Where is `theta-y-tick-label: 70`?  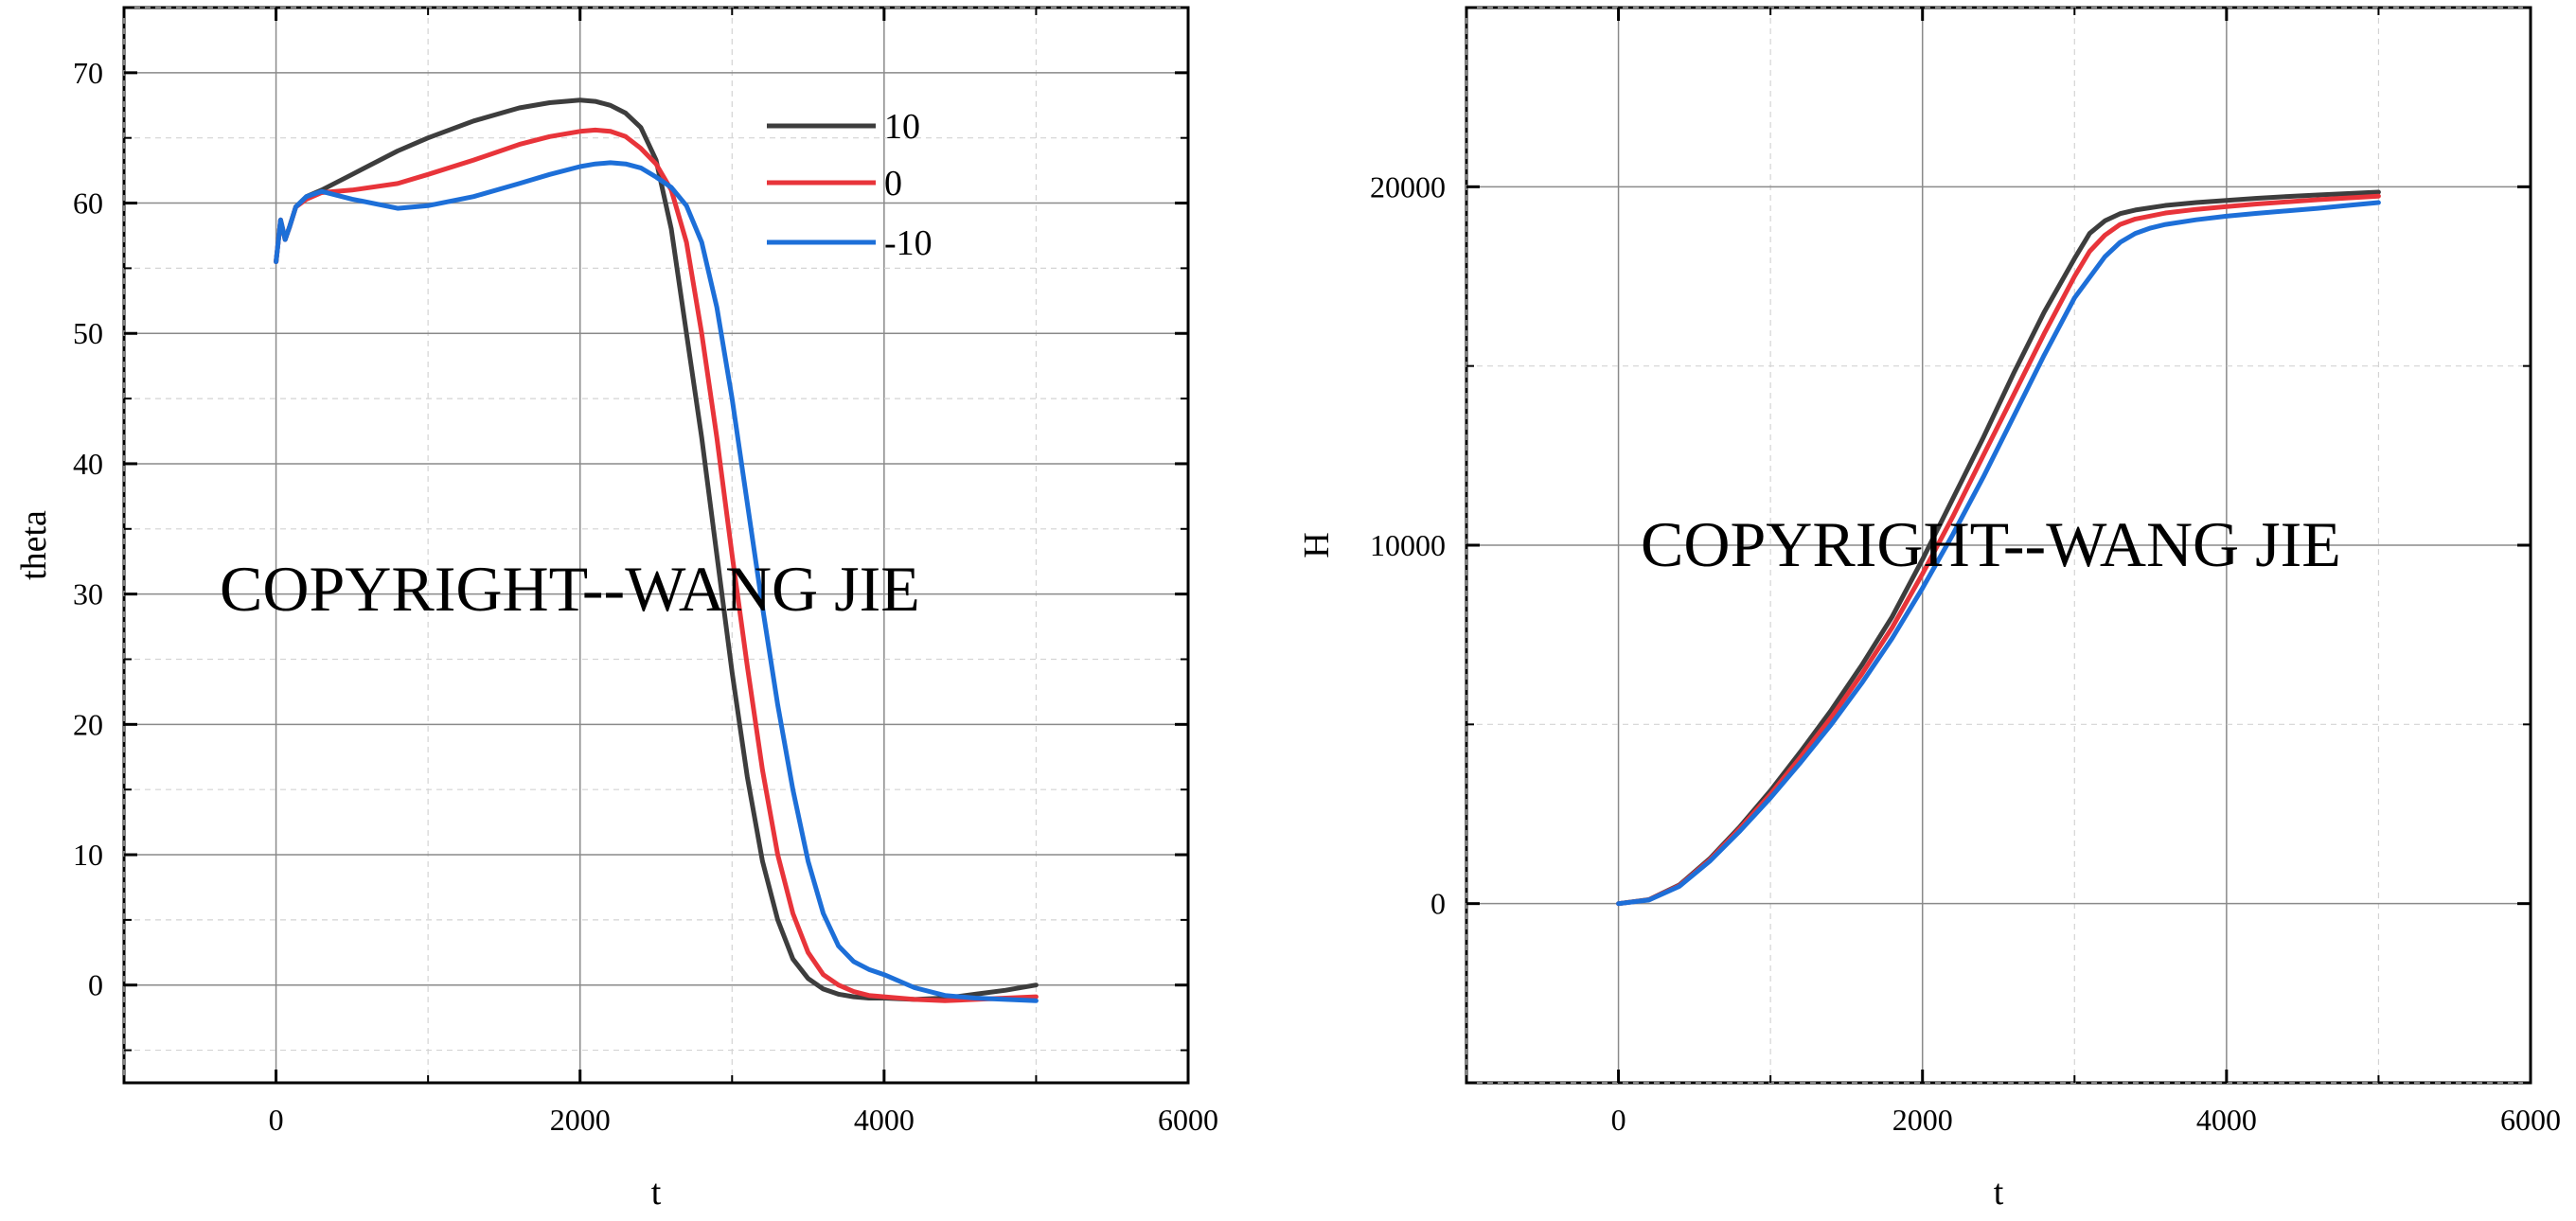
theta-y-tick-label: 70 is located at coordinates (88, 73).